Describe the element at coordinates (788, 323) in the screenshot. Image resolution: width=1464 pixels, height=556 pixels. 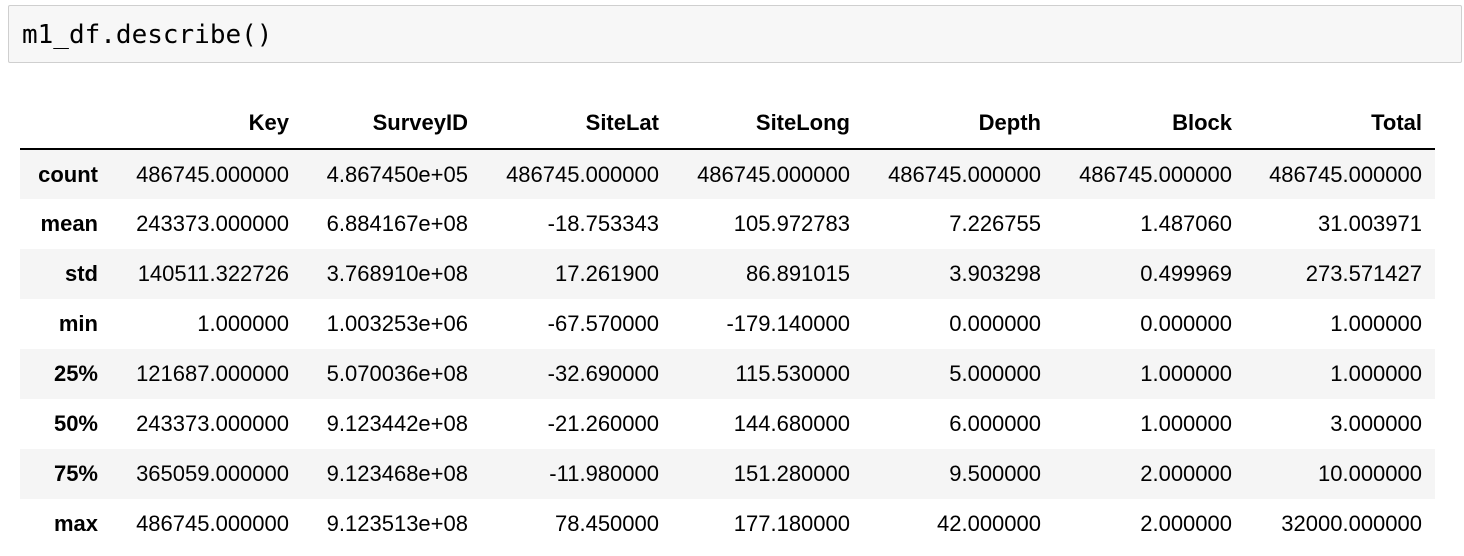
I see `table-cell: -179.140000` at that location.